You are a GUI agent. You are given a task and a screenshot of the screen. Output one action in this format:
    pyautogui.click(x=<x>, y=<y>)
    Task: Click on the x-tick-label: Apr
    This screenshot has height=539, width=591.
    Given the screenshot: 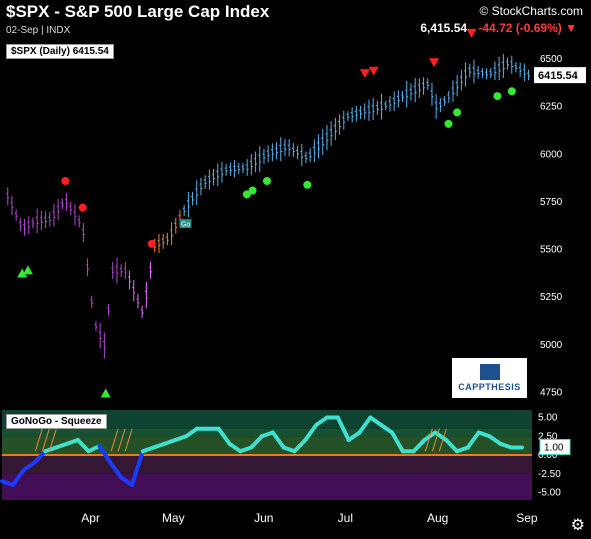 What is the action you would take?
    pyautogui.click(x=90, y=518)
    